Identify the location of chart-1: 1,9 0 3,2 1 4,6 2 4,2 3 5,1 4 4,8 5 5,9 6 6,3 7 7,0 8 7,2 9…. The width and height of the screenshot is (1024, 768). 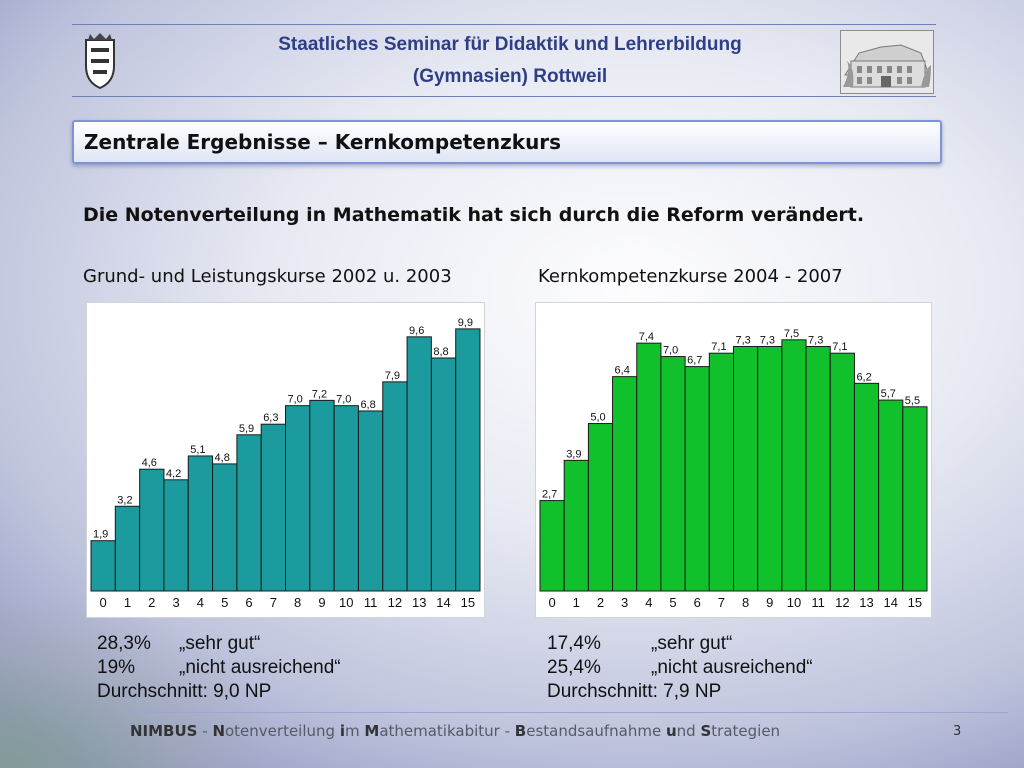
(285, 463).